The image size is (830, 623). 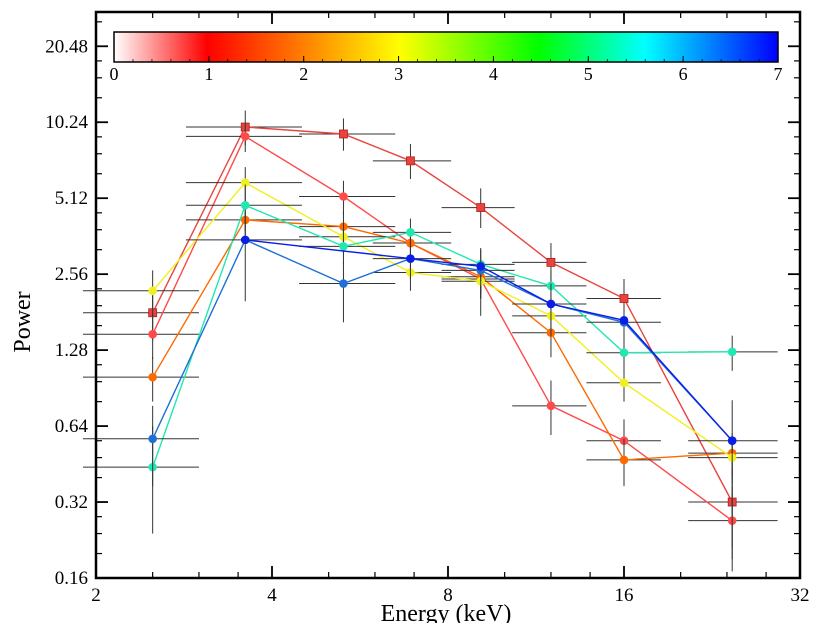 What do you see at coordinates (446, 612) in the screenshot?
I see `x-axis-title: Energy (keV)` at bounding box center [446, 612].